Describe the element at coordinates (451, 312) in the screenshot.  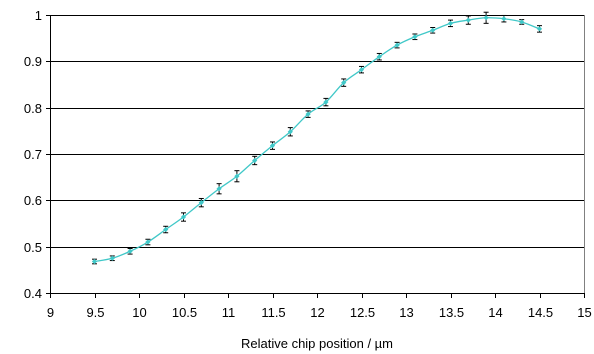
I see `x-tick-label-9: 13.5` at that location.